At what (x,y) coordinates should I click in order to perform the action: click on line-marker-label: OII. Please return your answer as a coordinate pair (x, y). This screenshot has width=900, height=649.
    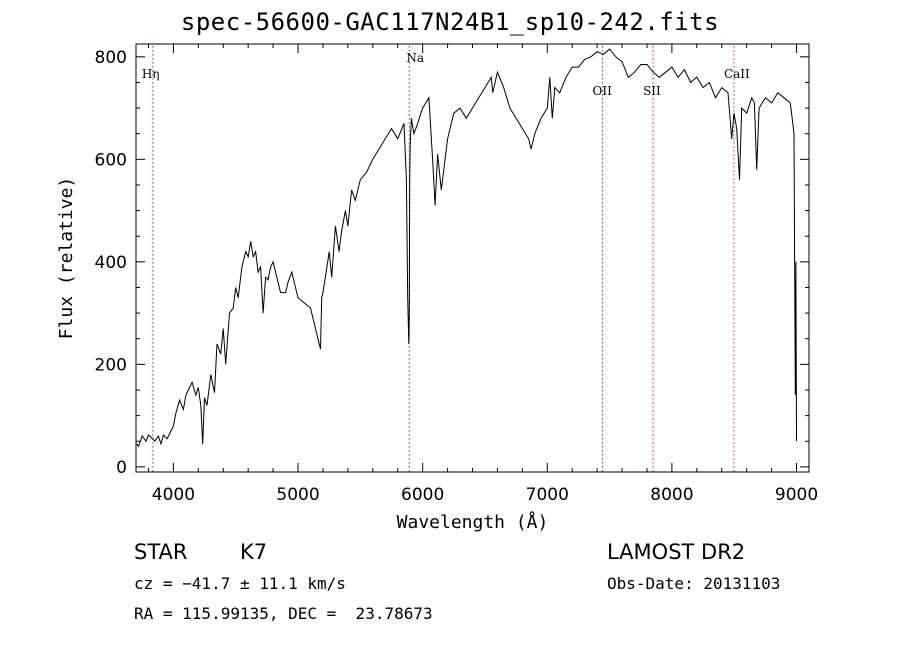
    Looking at the image, I should click on (602, 91).